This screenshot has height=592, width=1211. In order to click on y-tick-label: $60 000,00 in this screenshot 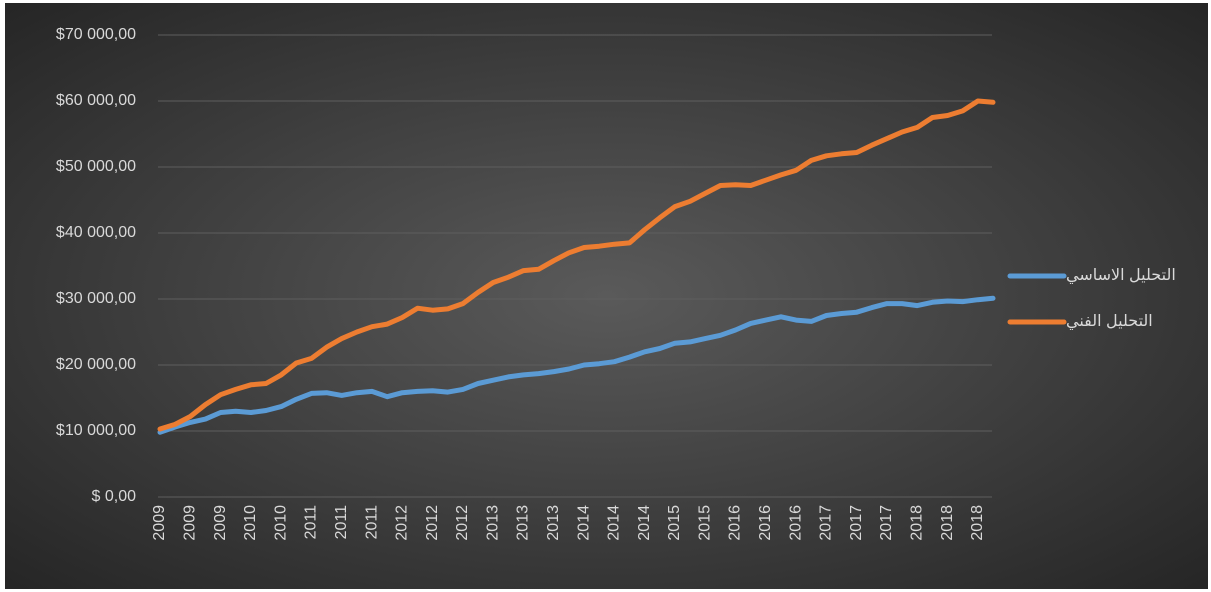, I will do `click(96, 100)`.